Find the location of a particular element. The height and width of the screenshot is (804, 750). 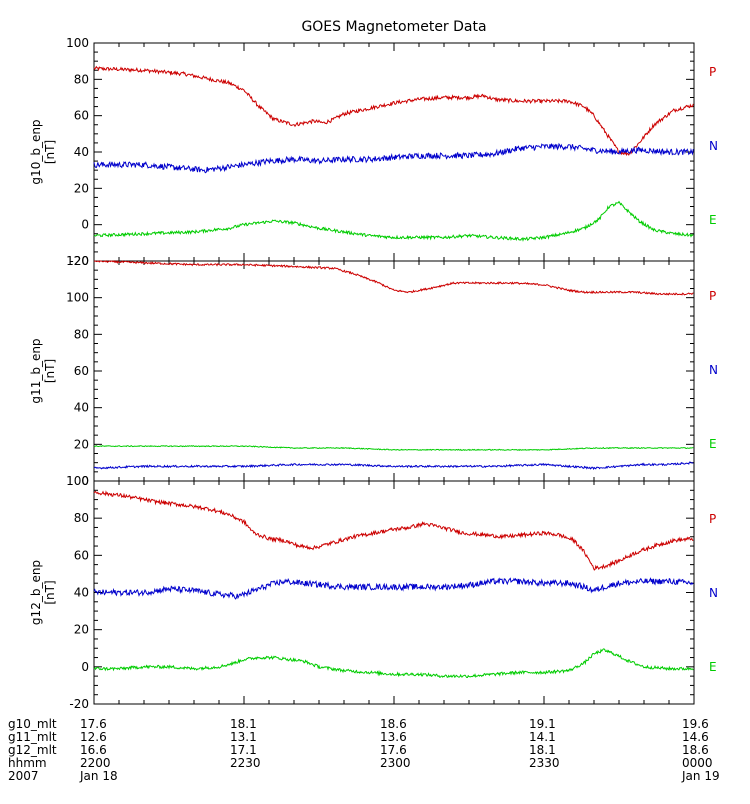

footer-tick-label: 13.1 is located at coordinates (243, 737).